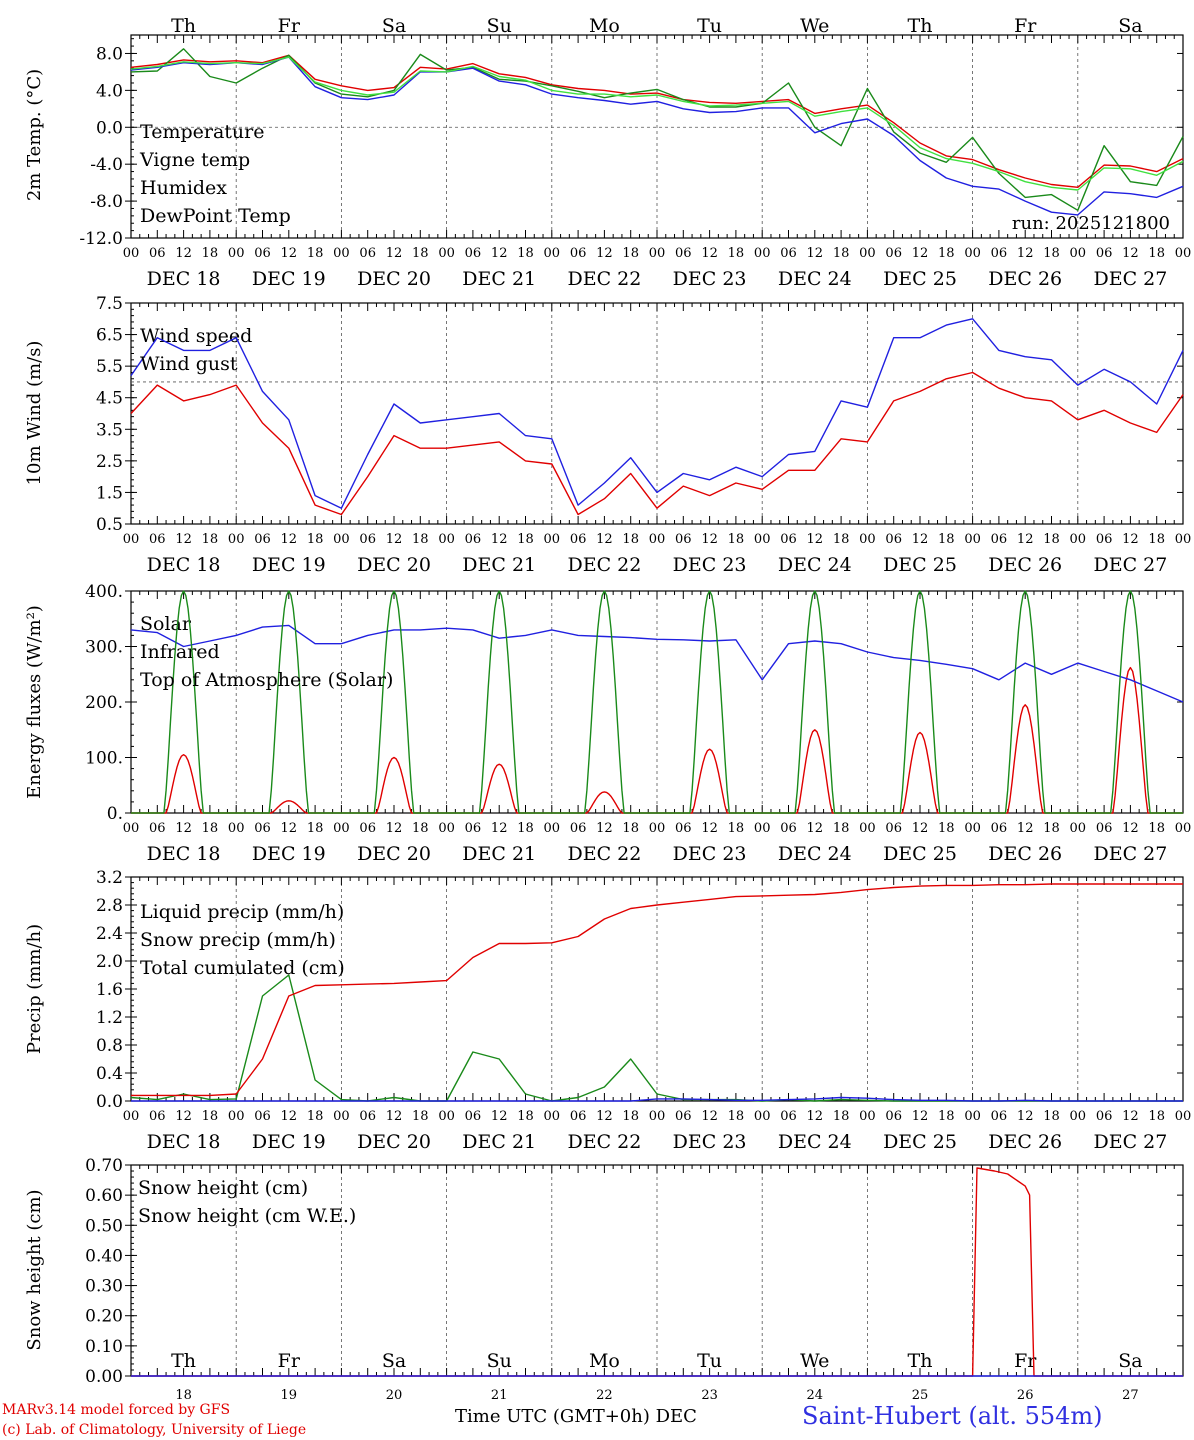 This screenshot has height=1440, width=1194. Describe the element at coordinates (215, 216) in the screenshot. I see `legend-dewpoint-temp: DewPoint Temp` at that location.